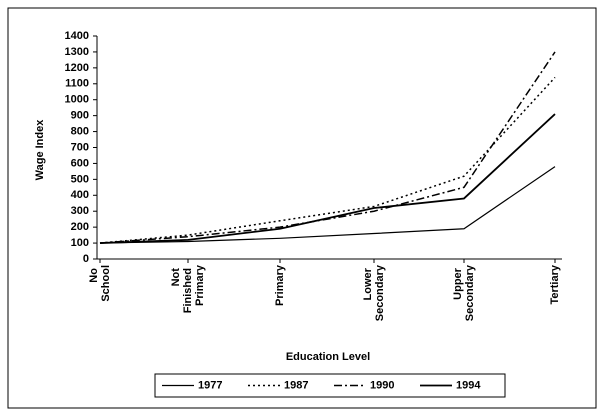 Image resolution: width=605 pixels, height=415 pixels. I want to click on y-tick-label: 500, so click(80, 179).